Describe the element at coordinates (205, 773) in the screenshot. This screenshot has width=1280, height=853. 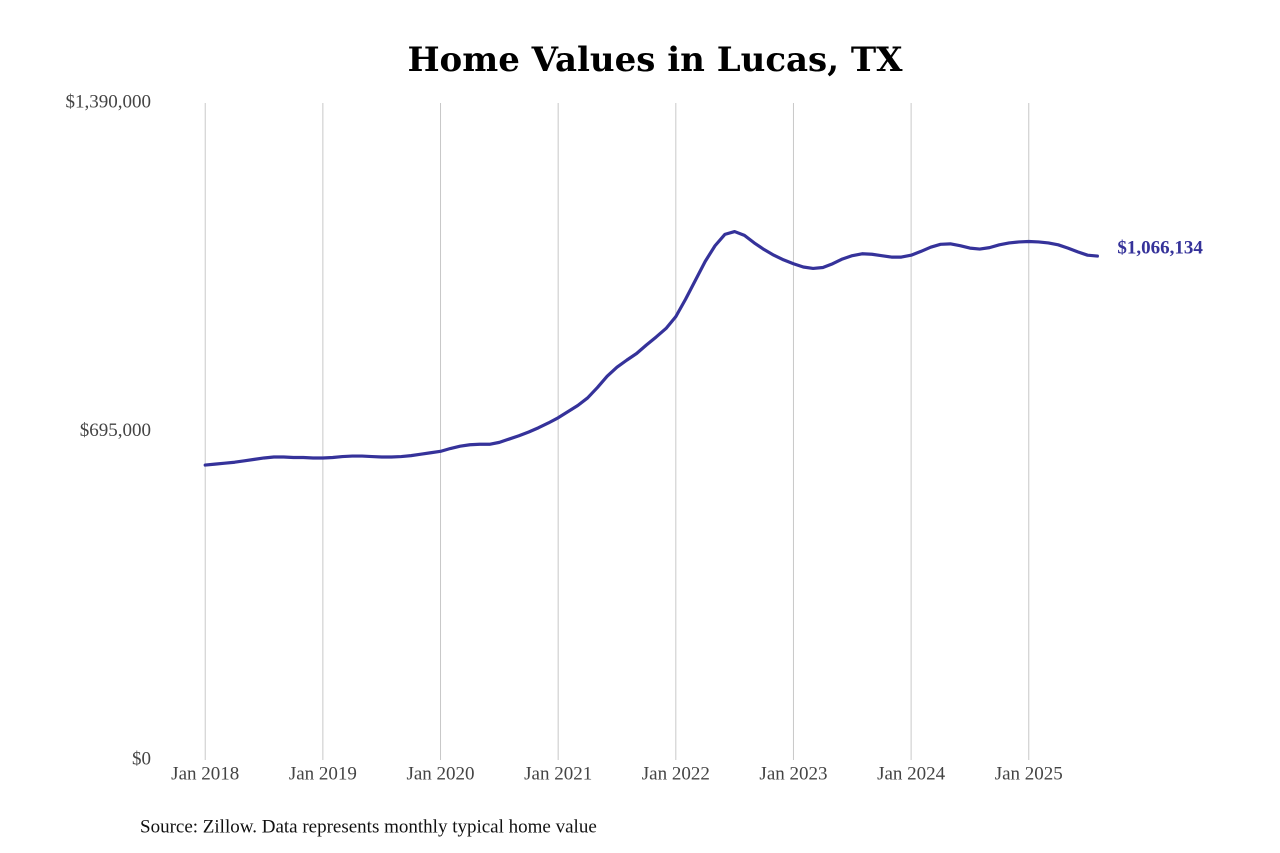
I see `x-tick-label: Jan 2018` at that location.